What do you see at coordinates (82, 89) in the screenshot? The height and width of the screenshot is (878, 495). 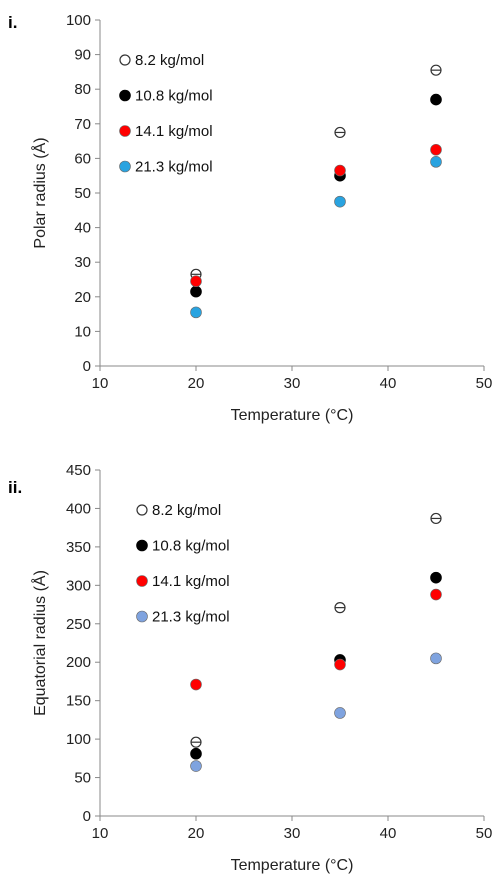 I see `y-tick-label: 80` at bounding box center [82, 89].